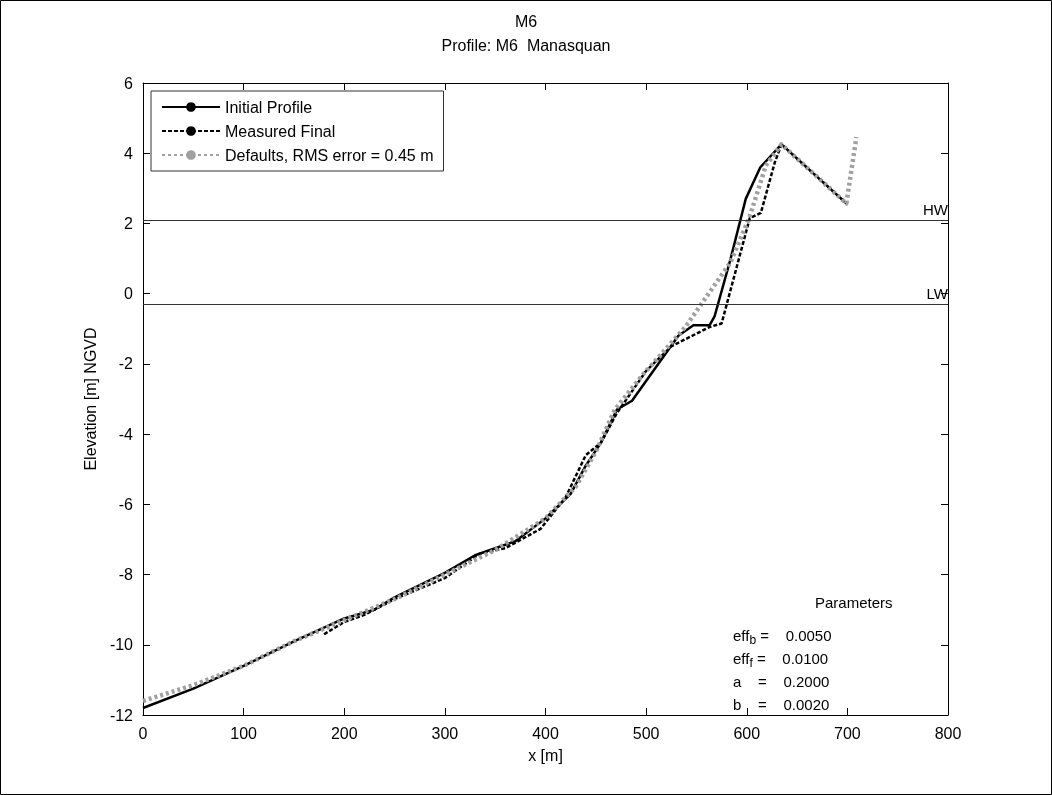  What do you see at coordinates (545, 755) in the screenshot?
I see `x-axis-title: x [m]` at bounding box center [545, 755].